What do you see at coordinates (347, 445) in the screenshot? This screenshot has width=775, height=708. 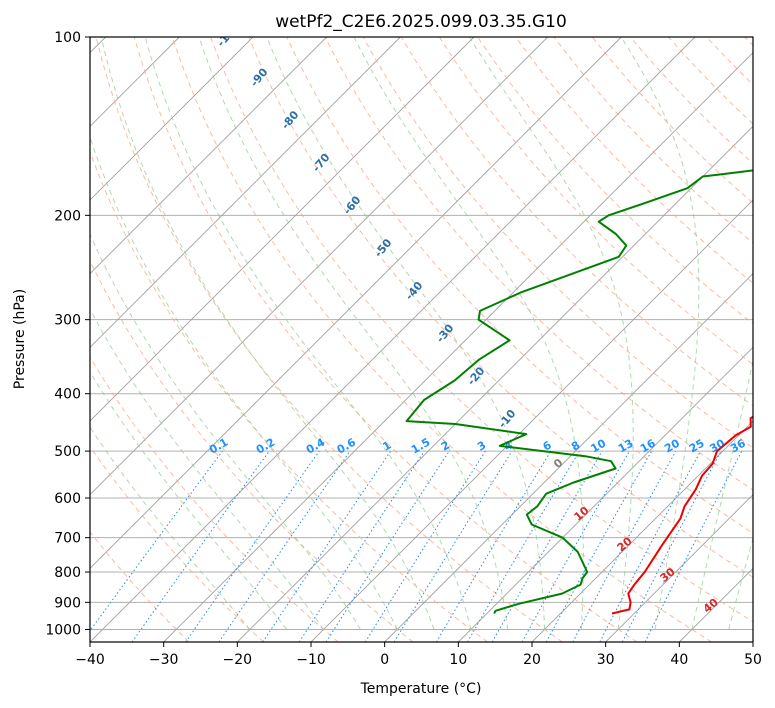 I see `mixing-ratio-label: 0.6` at bounding box center [347, 445].